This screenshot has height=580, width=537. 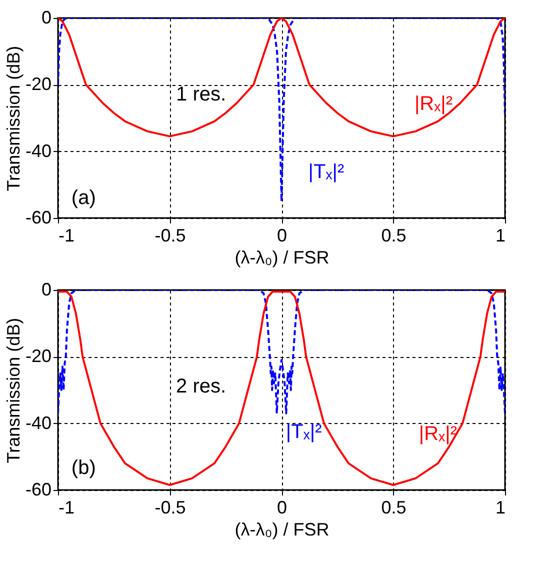 What do you see at coordinates (201, 387) in the screenshot?
I see `annotation: 2 res.` at bounding box center [201, 387].